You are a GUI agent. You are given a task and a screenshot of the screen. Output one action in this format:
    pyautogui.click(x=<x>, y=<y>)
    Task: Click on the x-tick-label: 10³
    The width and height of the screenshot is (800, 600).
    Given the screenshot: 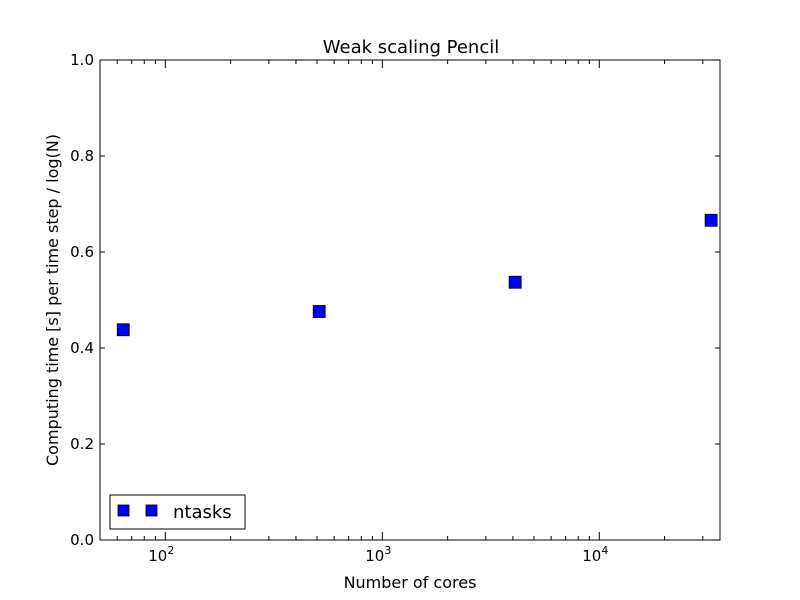 What is the action you would take?
    pyautogui.click(x=378, y=554)
    